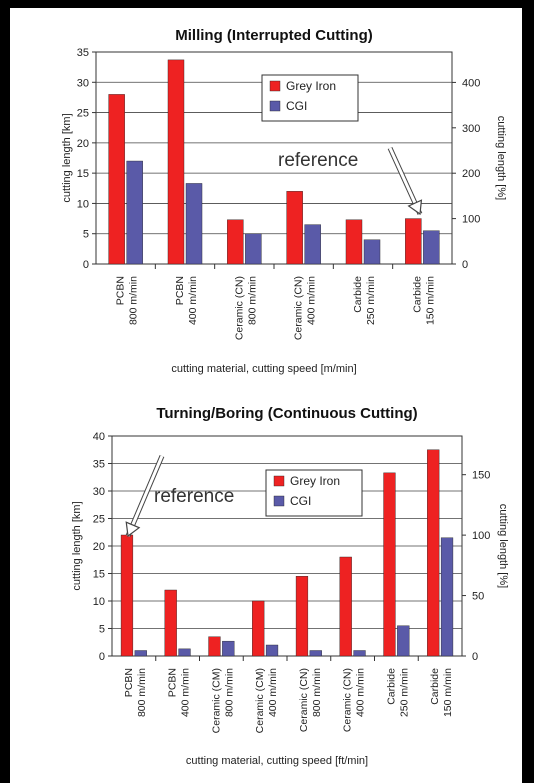 This screenshot has width=534, height=783. I want to click on category-label: Ceramic (CM)400 m/min, so click(266, 700).